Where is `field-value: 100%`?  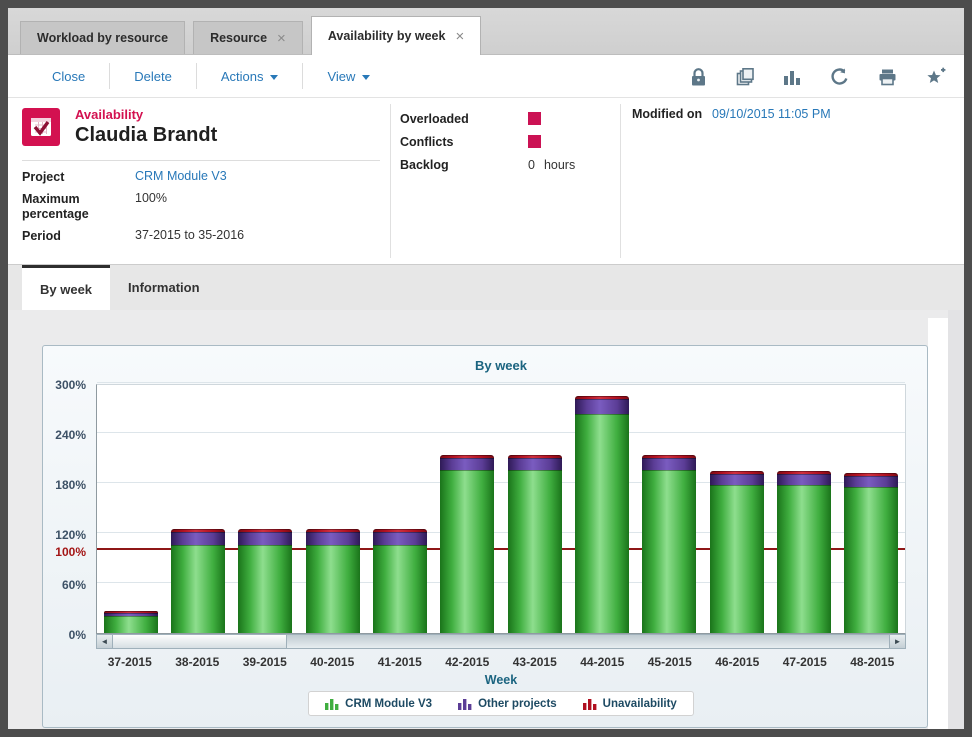
field-value: 100% is located at coordinates (151, 198).